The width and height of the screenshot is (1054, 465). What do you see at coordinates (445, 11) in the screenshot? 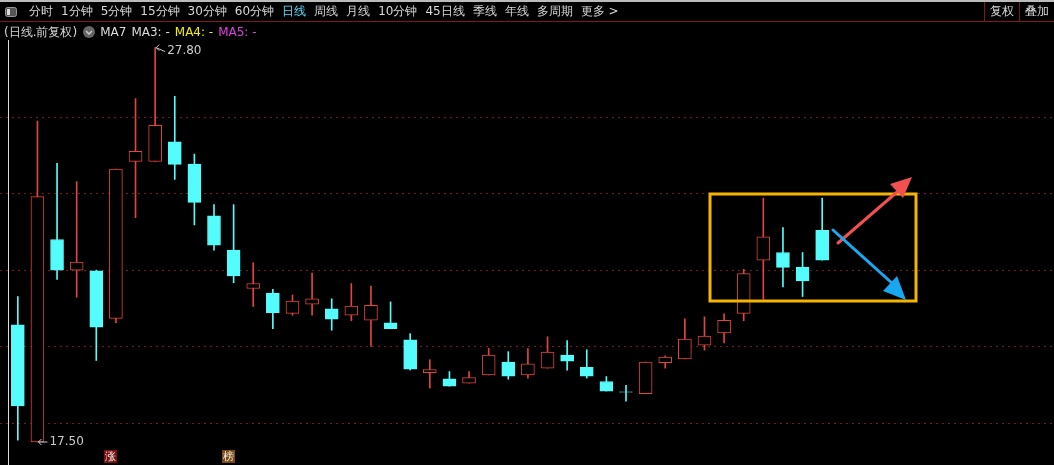
I see `text: 45日线` at bounding box center [445, 11].